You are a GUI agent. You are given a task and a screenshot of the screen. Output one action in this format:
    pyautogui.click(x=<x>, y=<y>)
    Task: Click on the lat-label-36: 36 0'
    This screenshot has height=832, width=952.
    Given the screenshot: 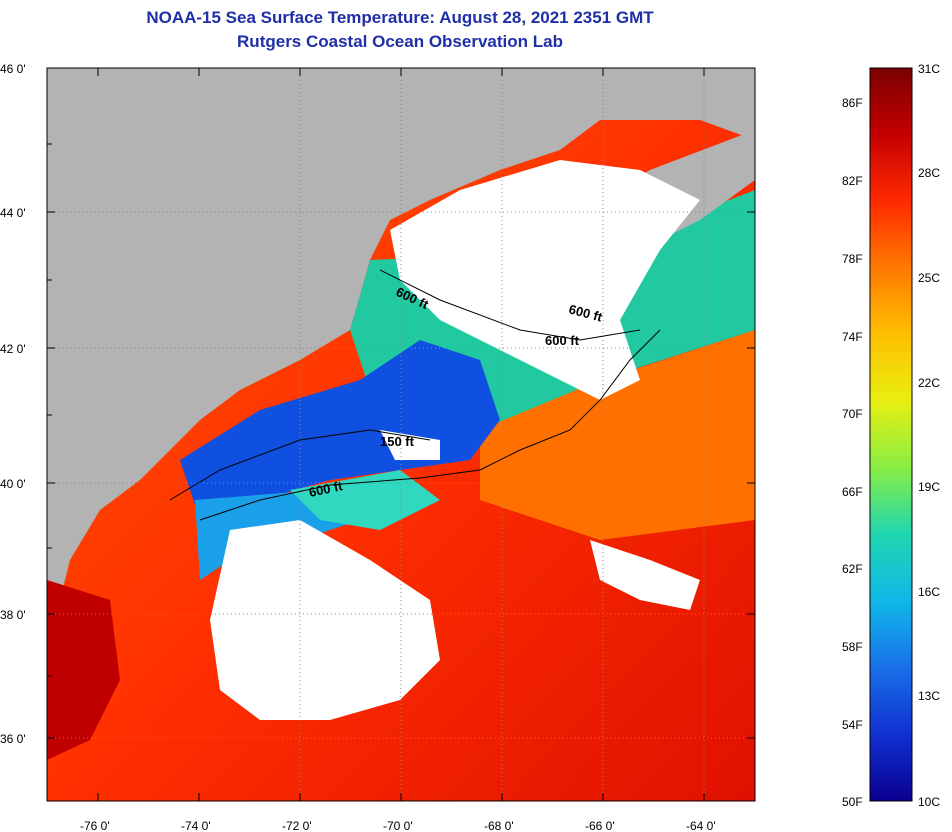 What is the action you would take?
    pyautogui.click(x=13, y=739)
    